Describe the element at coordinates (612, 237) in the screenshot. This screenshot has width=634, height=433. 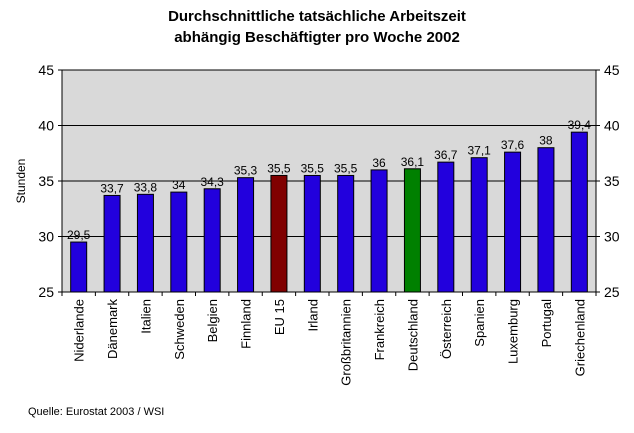
I see `y-tick-label-right: 30` at that location.